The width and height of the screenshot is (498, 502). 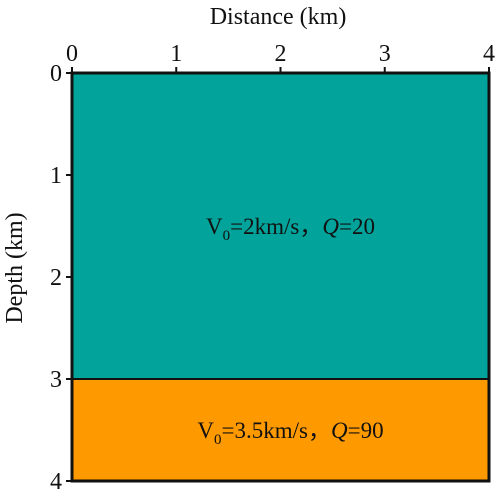 What do you see at coordinates (489, 54) in the screenshot?
I see `x-tick-label: 4` at bounding box center [489, 54].